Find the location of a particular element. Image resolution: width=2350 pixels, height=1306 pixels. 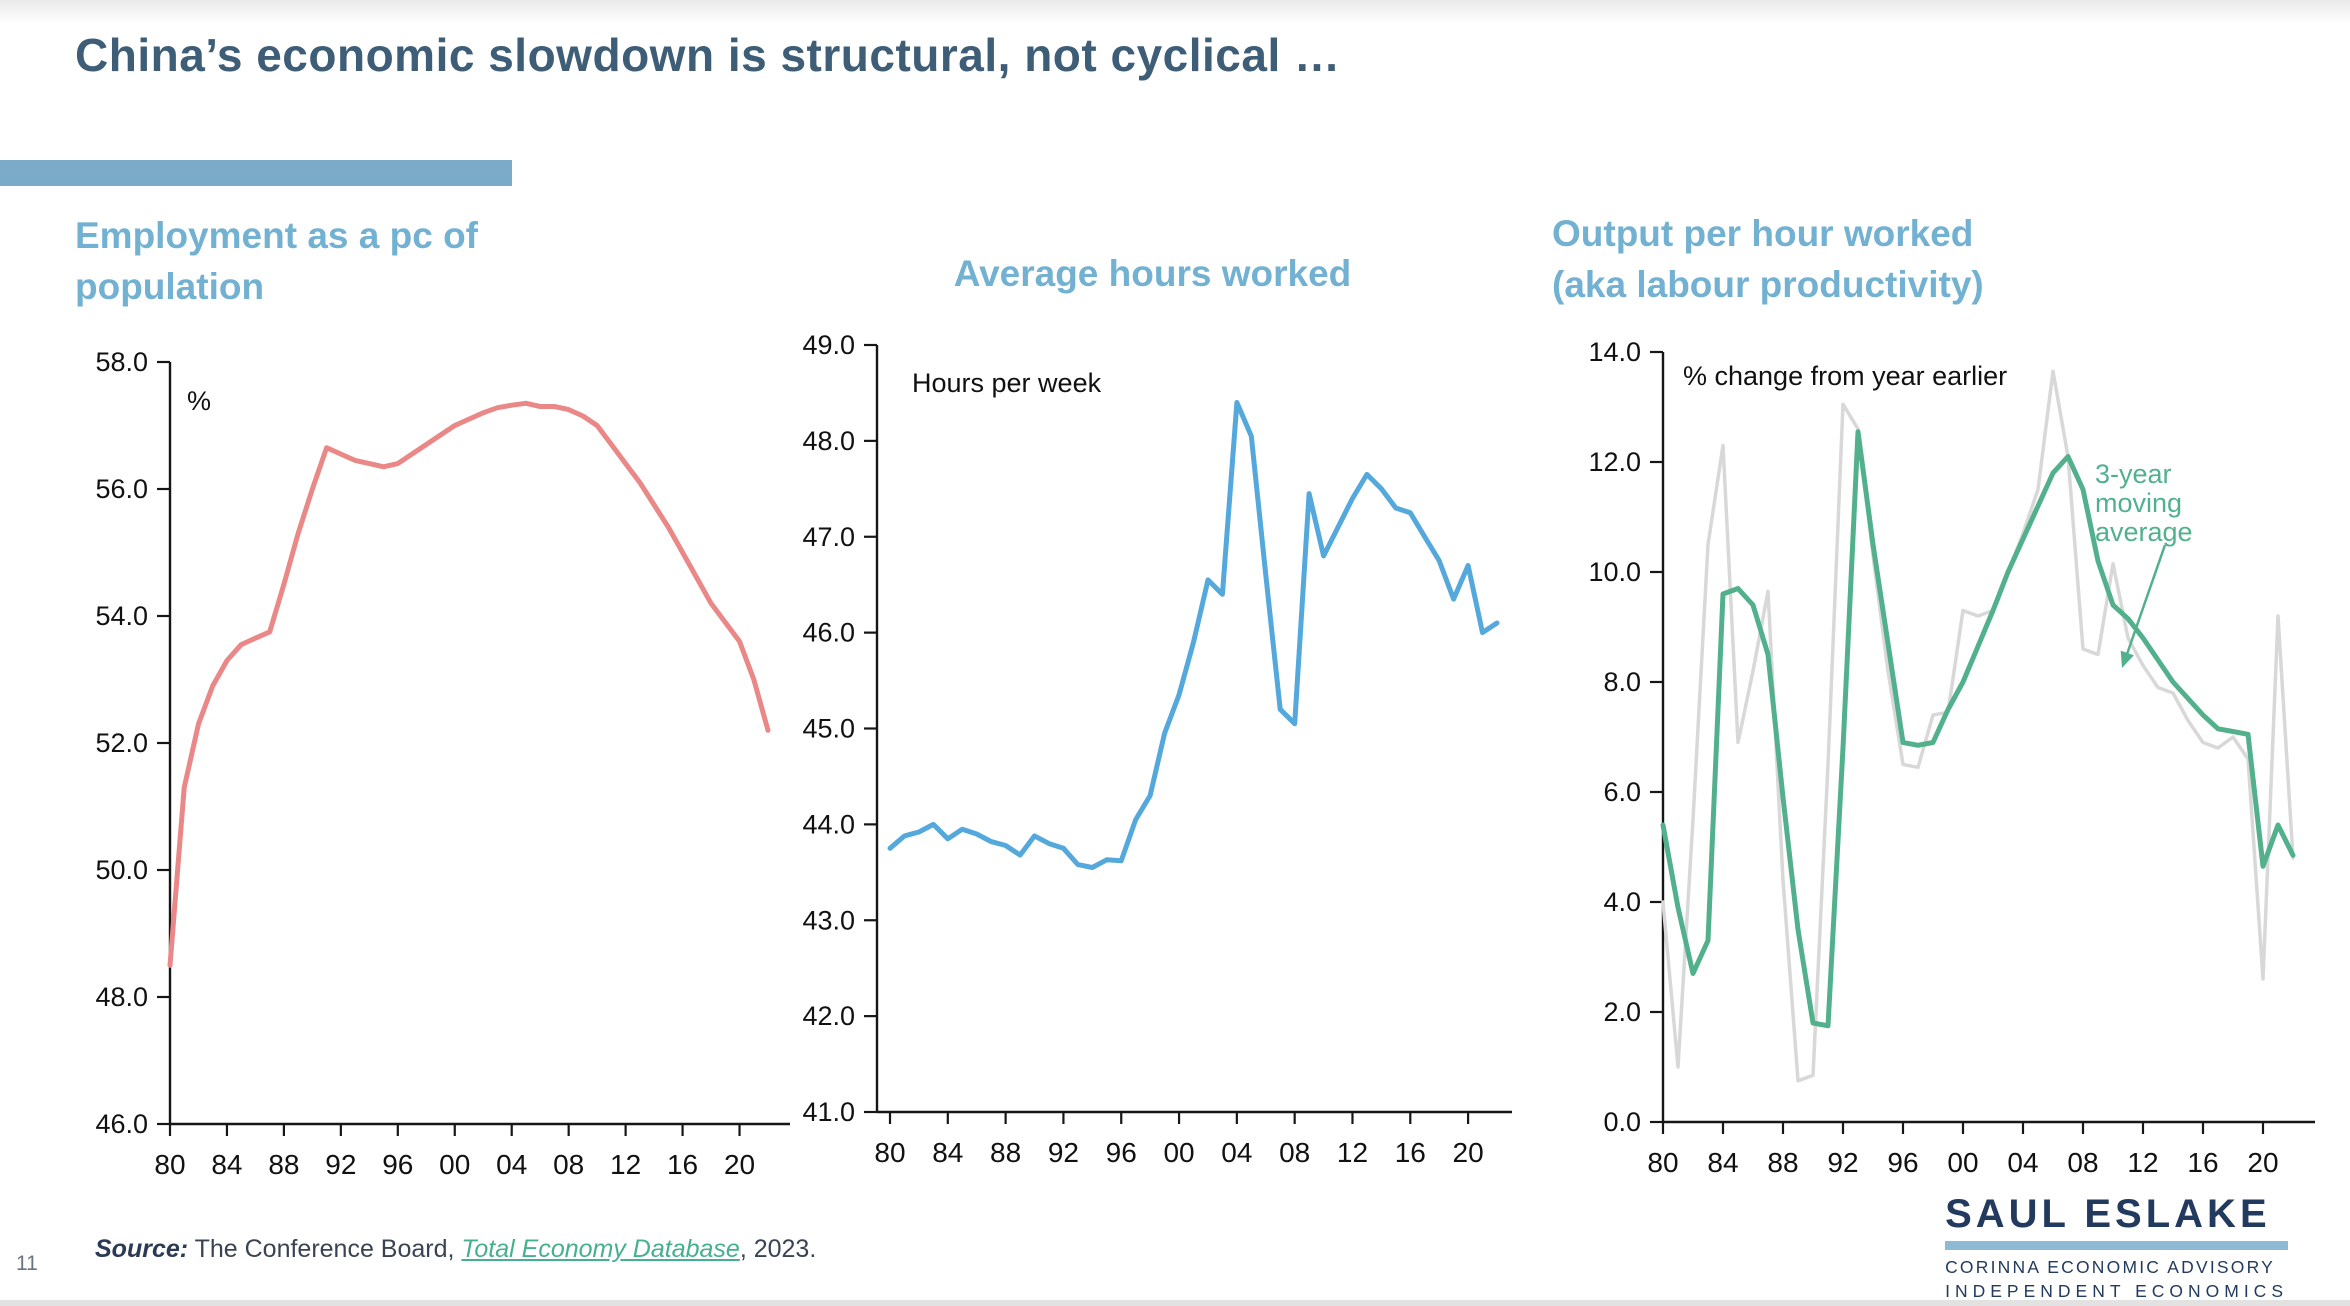

y-tick-label: 56.0 is located at coordinates (121, 489).